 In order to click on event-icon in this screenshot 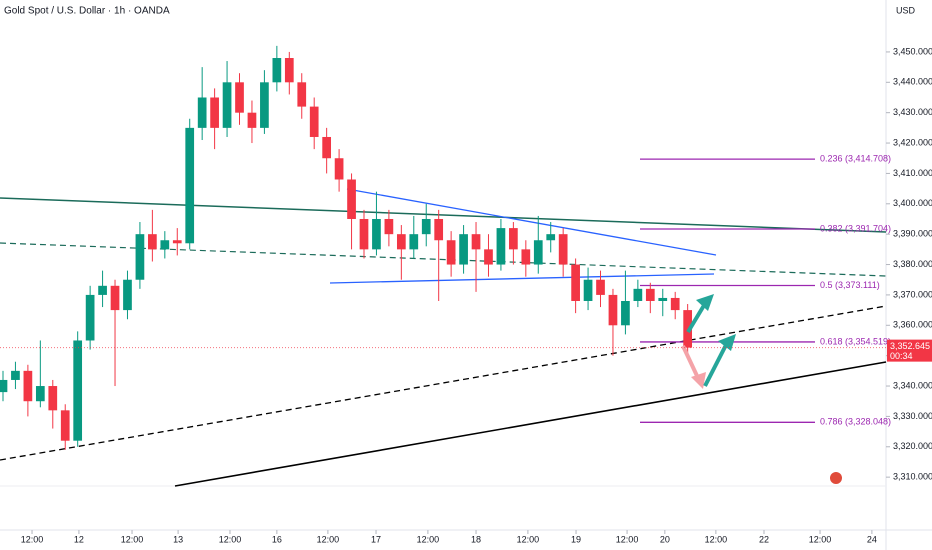, I will do `click(836, 478)`.